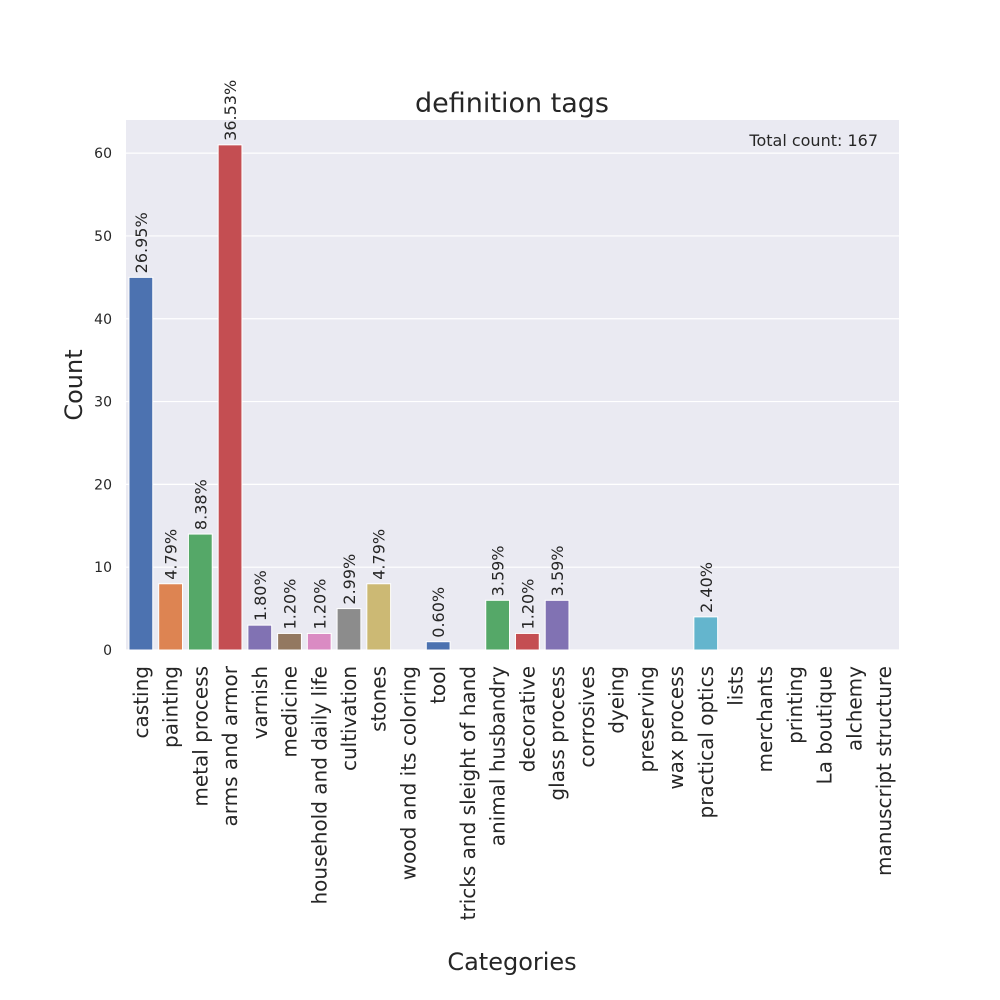 This screenshot has height=1000, width=1000. I want to click on y-tick-label: 20, so click(103, 485).